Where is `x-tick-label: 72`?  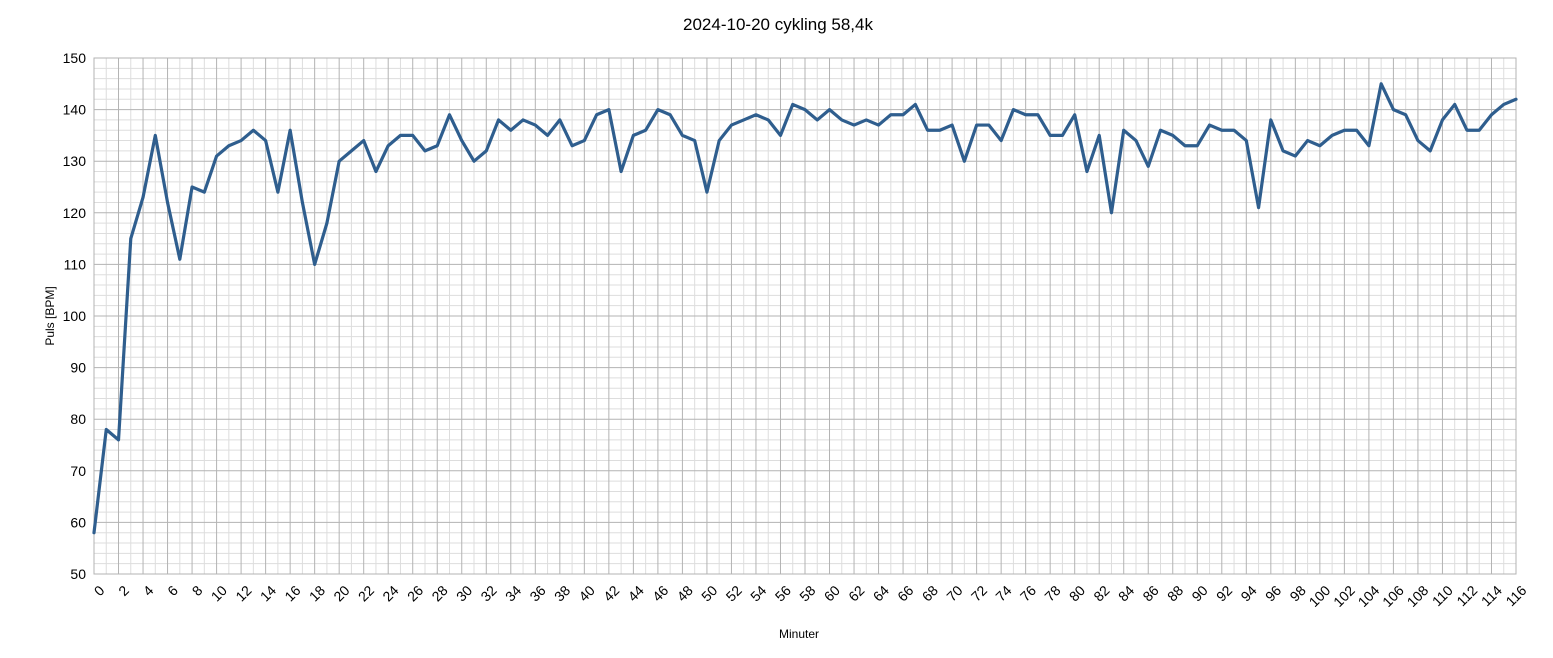
x-tick-label: 72 is located at coordinates (979, 593).